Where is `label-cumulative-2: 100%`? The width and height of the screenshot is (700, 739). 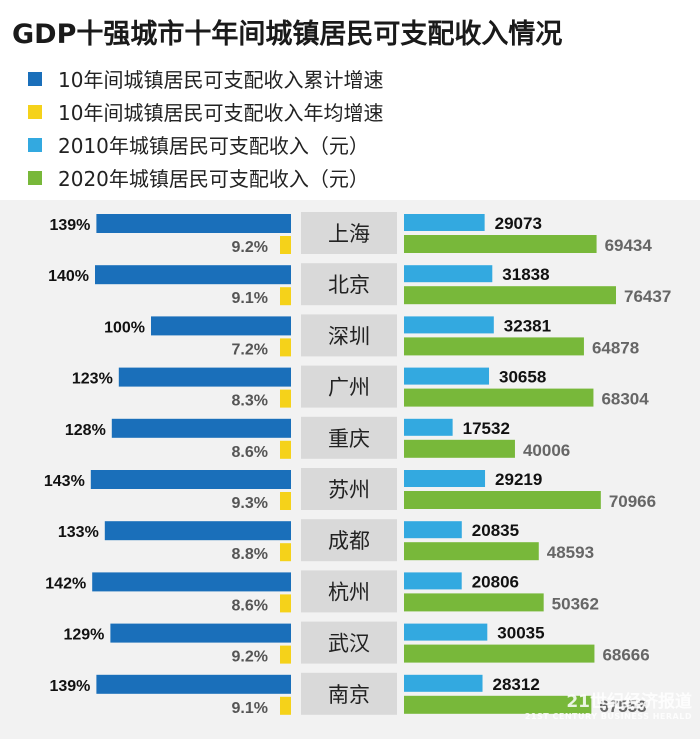
label-cumulative-2: 100% is located at coordinates (124, 327).